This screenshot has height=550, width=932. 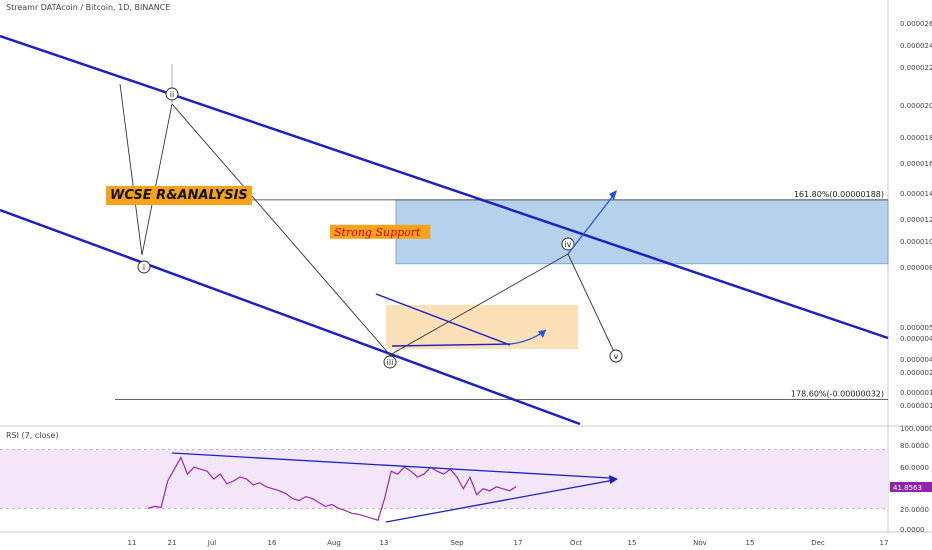 What do you see at coordinates (916, 406) in the screenshot?
I see `y-tick-label: 0.00000120` at bounding box center [916, 406].